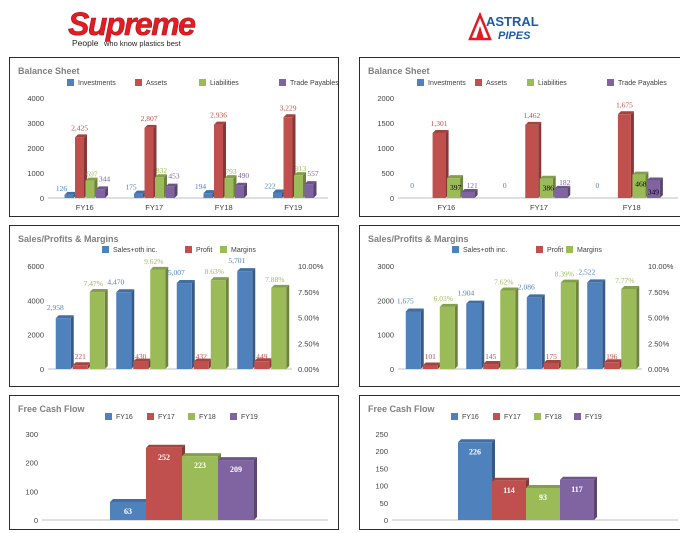 The width and height of the screenshot is (680, 533). What do you see at coordinates (105, 249) in the screenshot?
I see `supreme-sales-legend-swatch-sales-oth-inc` at bounding box center [105, 249].